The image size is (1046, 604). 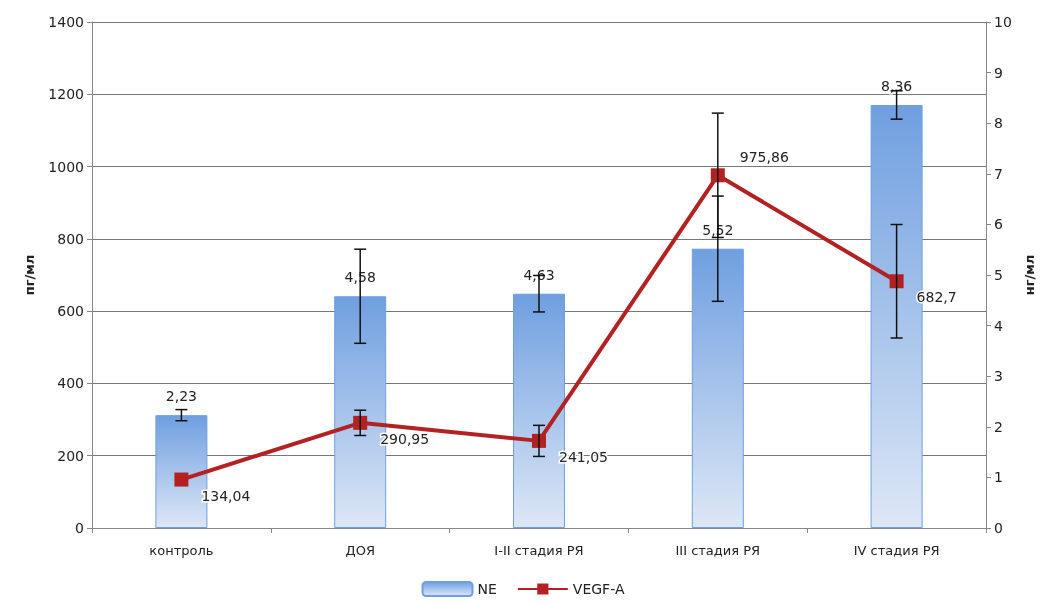 I want to click on y-tick-label: 800, so click(x=70, y=238).